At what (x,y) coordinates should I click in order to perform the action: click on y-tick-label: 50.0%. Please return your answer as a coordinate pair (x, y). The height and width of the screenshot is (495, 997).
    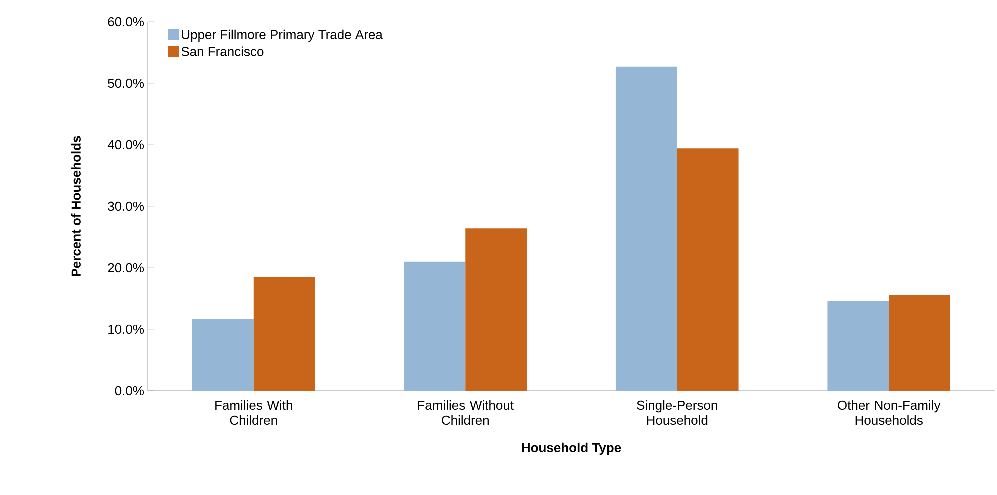
    Looking at the image, I should click on (126, 83).